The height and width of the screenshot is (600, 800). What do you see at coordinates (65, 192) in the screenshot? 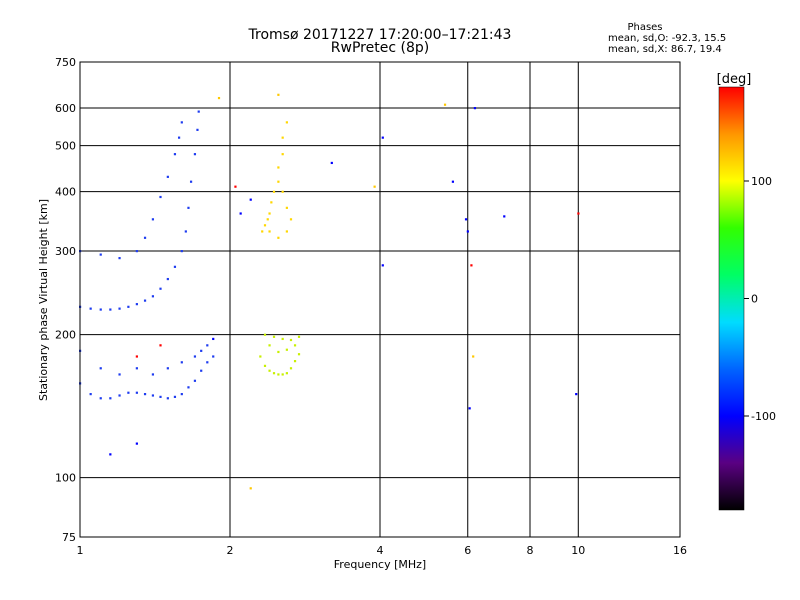
I see `y-tick-label: 400` at bounding box center [65, 192].